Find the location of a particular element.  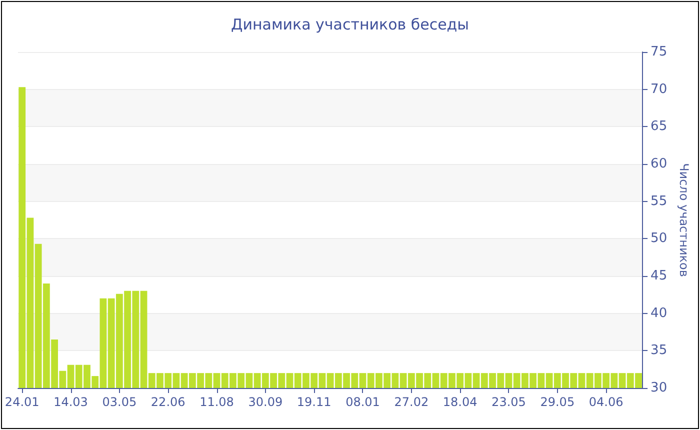

x-tick-label: 04.06 is located at coordinates (606, 402).